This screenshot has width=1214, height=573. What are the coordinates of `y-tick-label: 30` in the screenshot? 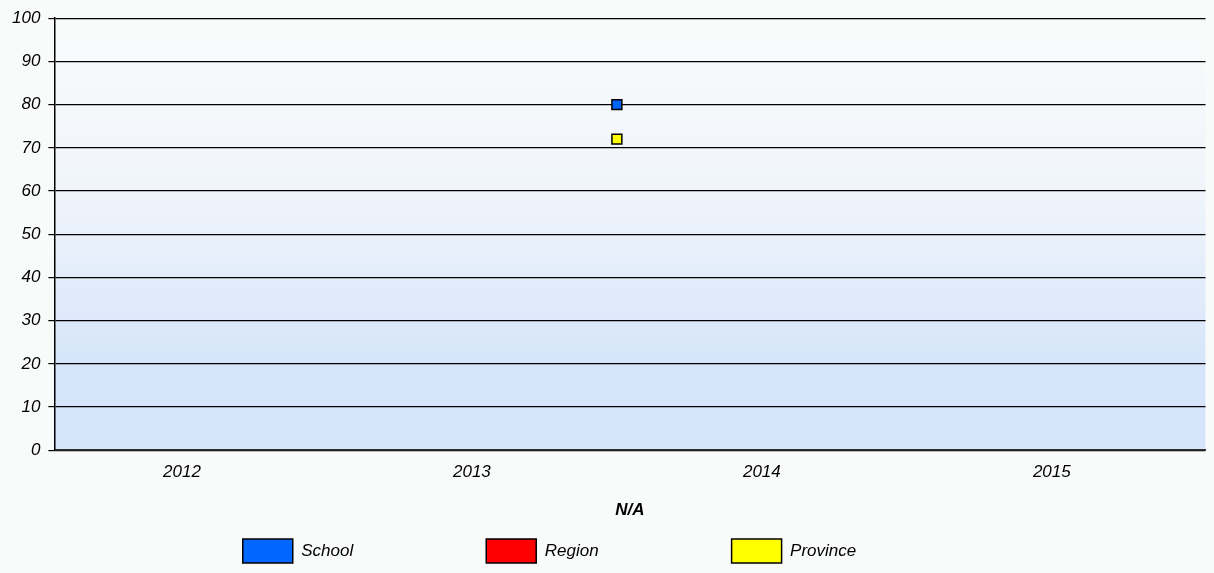 It's located at (31, 320).